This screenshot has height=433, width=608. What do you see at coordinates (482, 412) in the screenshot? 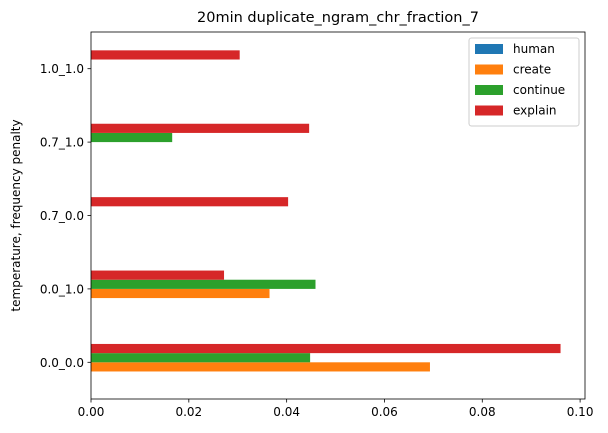
I see `x-tick-label: 0.08` at bounding box center [482, 412].